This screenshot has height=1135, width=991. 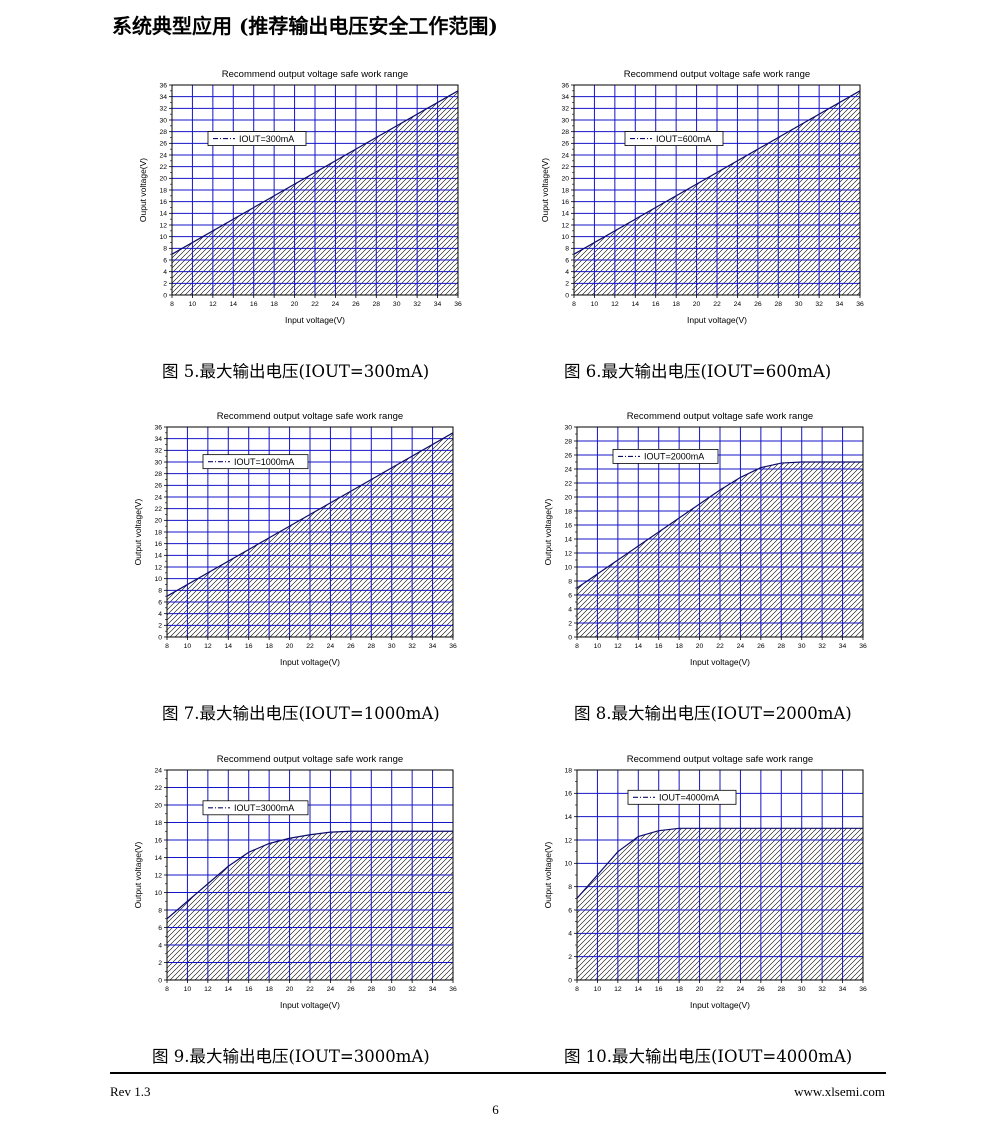 I want to click on legend-label: IOUT=1000mA, so click(x=264, y=462).